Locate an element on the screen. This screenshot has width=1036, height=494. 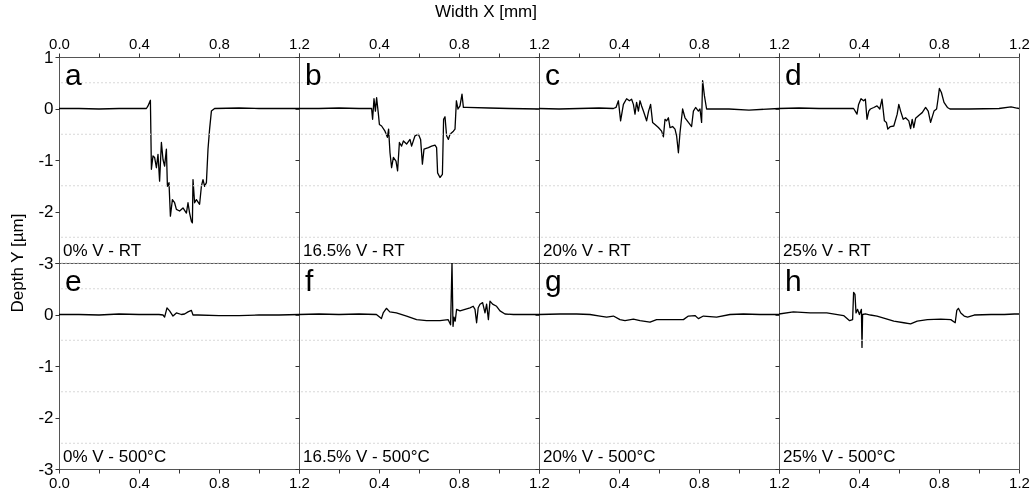
annotation: c is located at coordinates (552, 74).